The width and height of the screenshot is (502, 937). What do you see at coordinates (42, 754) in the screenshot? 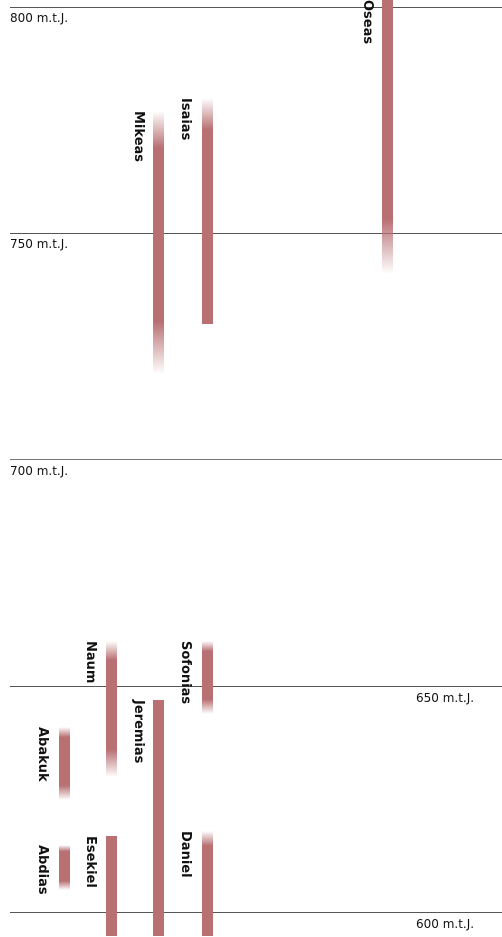
I see `label-abakuk: Abakuk` at bounding box center [42, 754].